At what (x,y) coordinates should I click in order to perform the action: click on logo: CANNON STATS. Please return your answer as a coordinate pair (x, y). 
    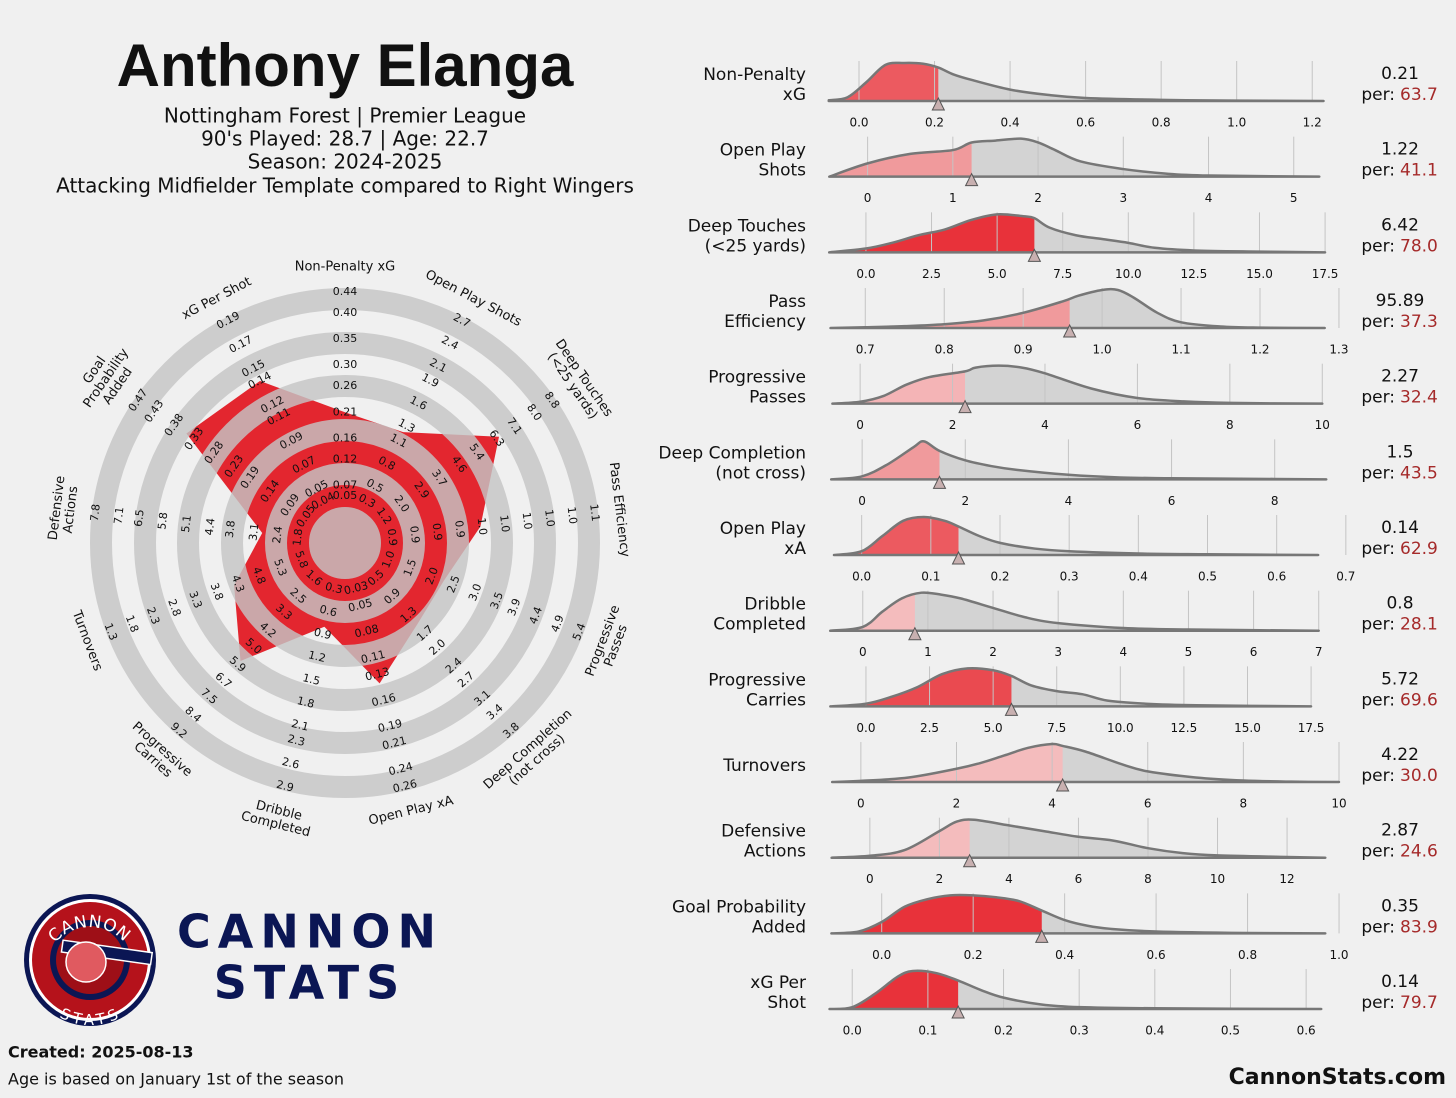
    Looking at the image, I should click on (90, 961).